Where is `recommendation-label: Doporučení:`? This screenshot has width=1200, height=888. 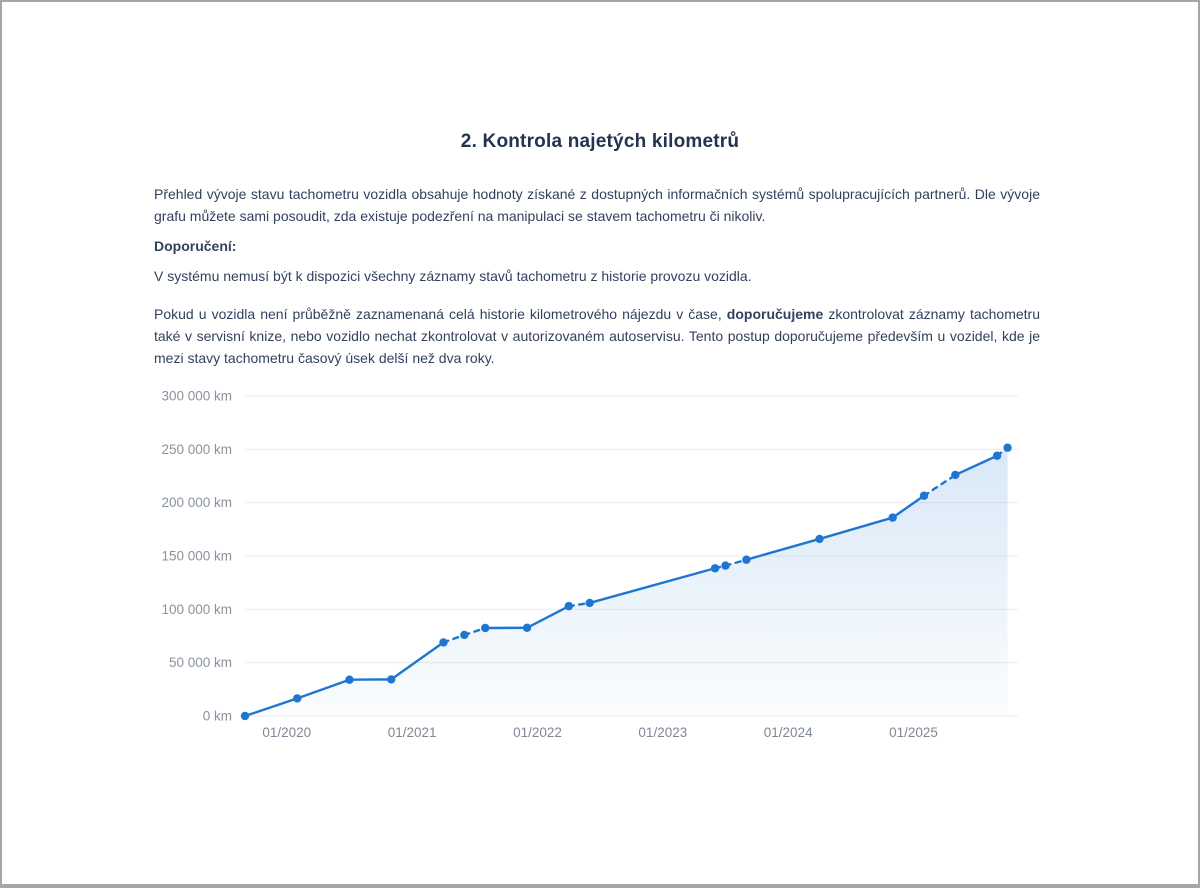
recommendation-label: Doporučení: is located at coordinates (195, 246).